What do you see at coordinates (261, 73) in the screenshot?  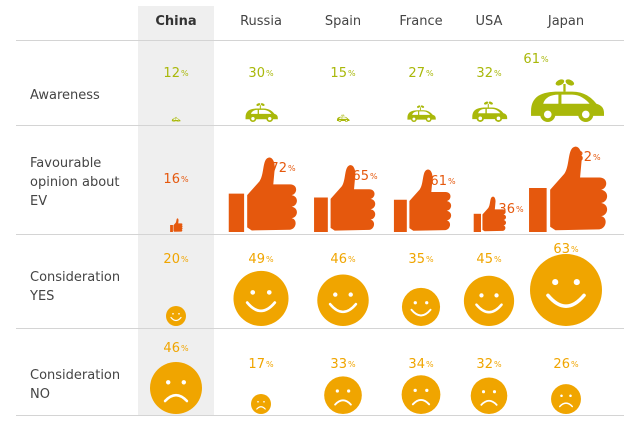 I see `value-label: 30%` at bounding box center [261, 73].